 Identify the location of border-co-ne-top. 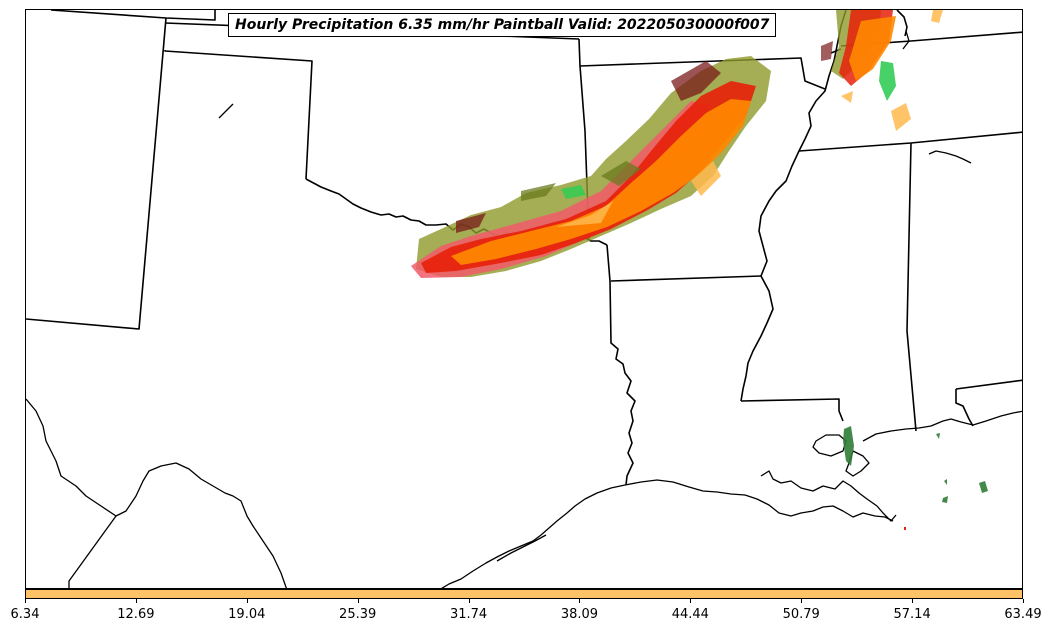
(133, 15).